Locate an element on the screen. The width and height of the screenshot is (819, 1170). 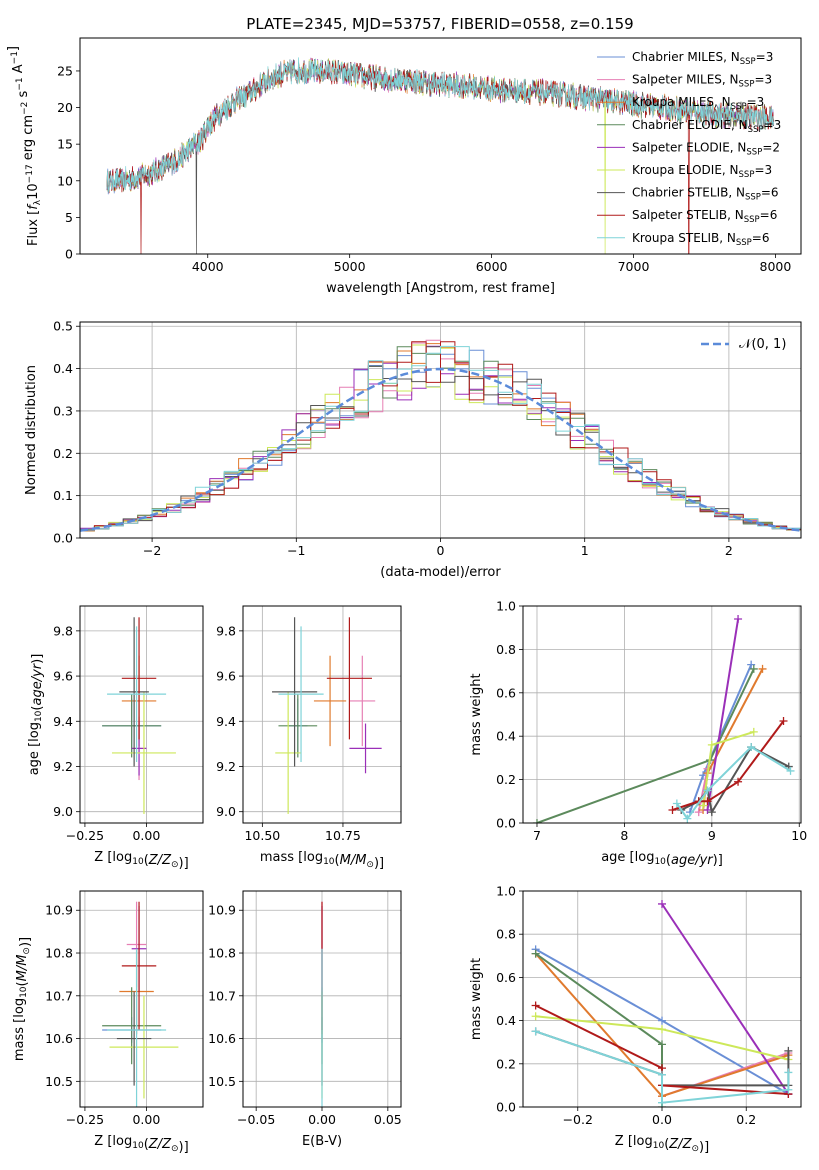
y-tick-label: 9.2 is located at coordinates (63, 766).